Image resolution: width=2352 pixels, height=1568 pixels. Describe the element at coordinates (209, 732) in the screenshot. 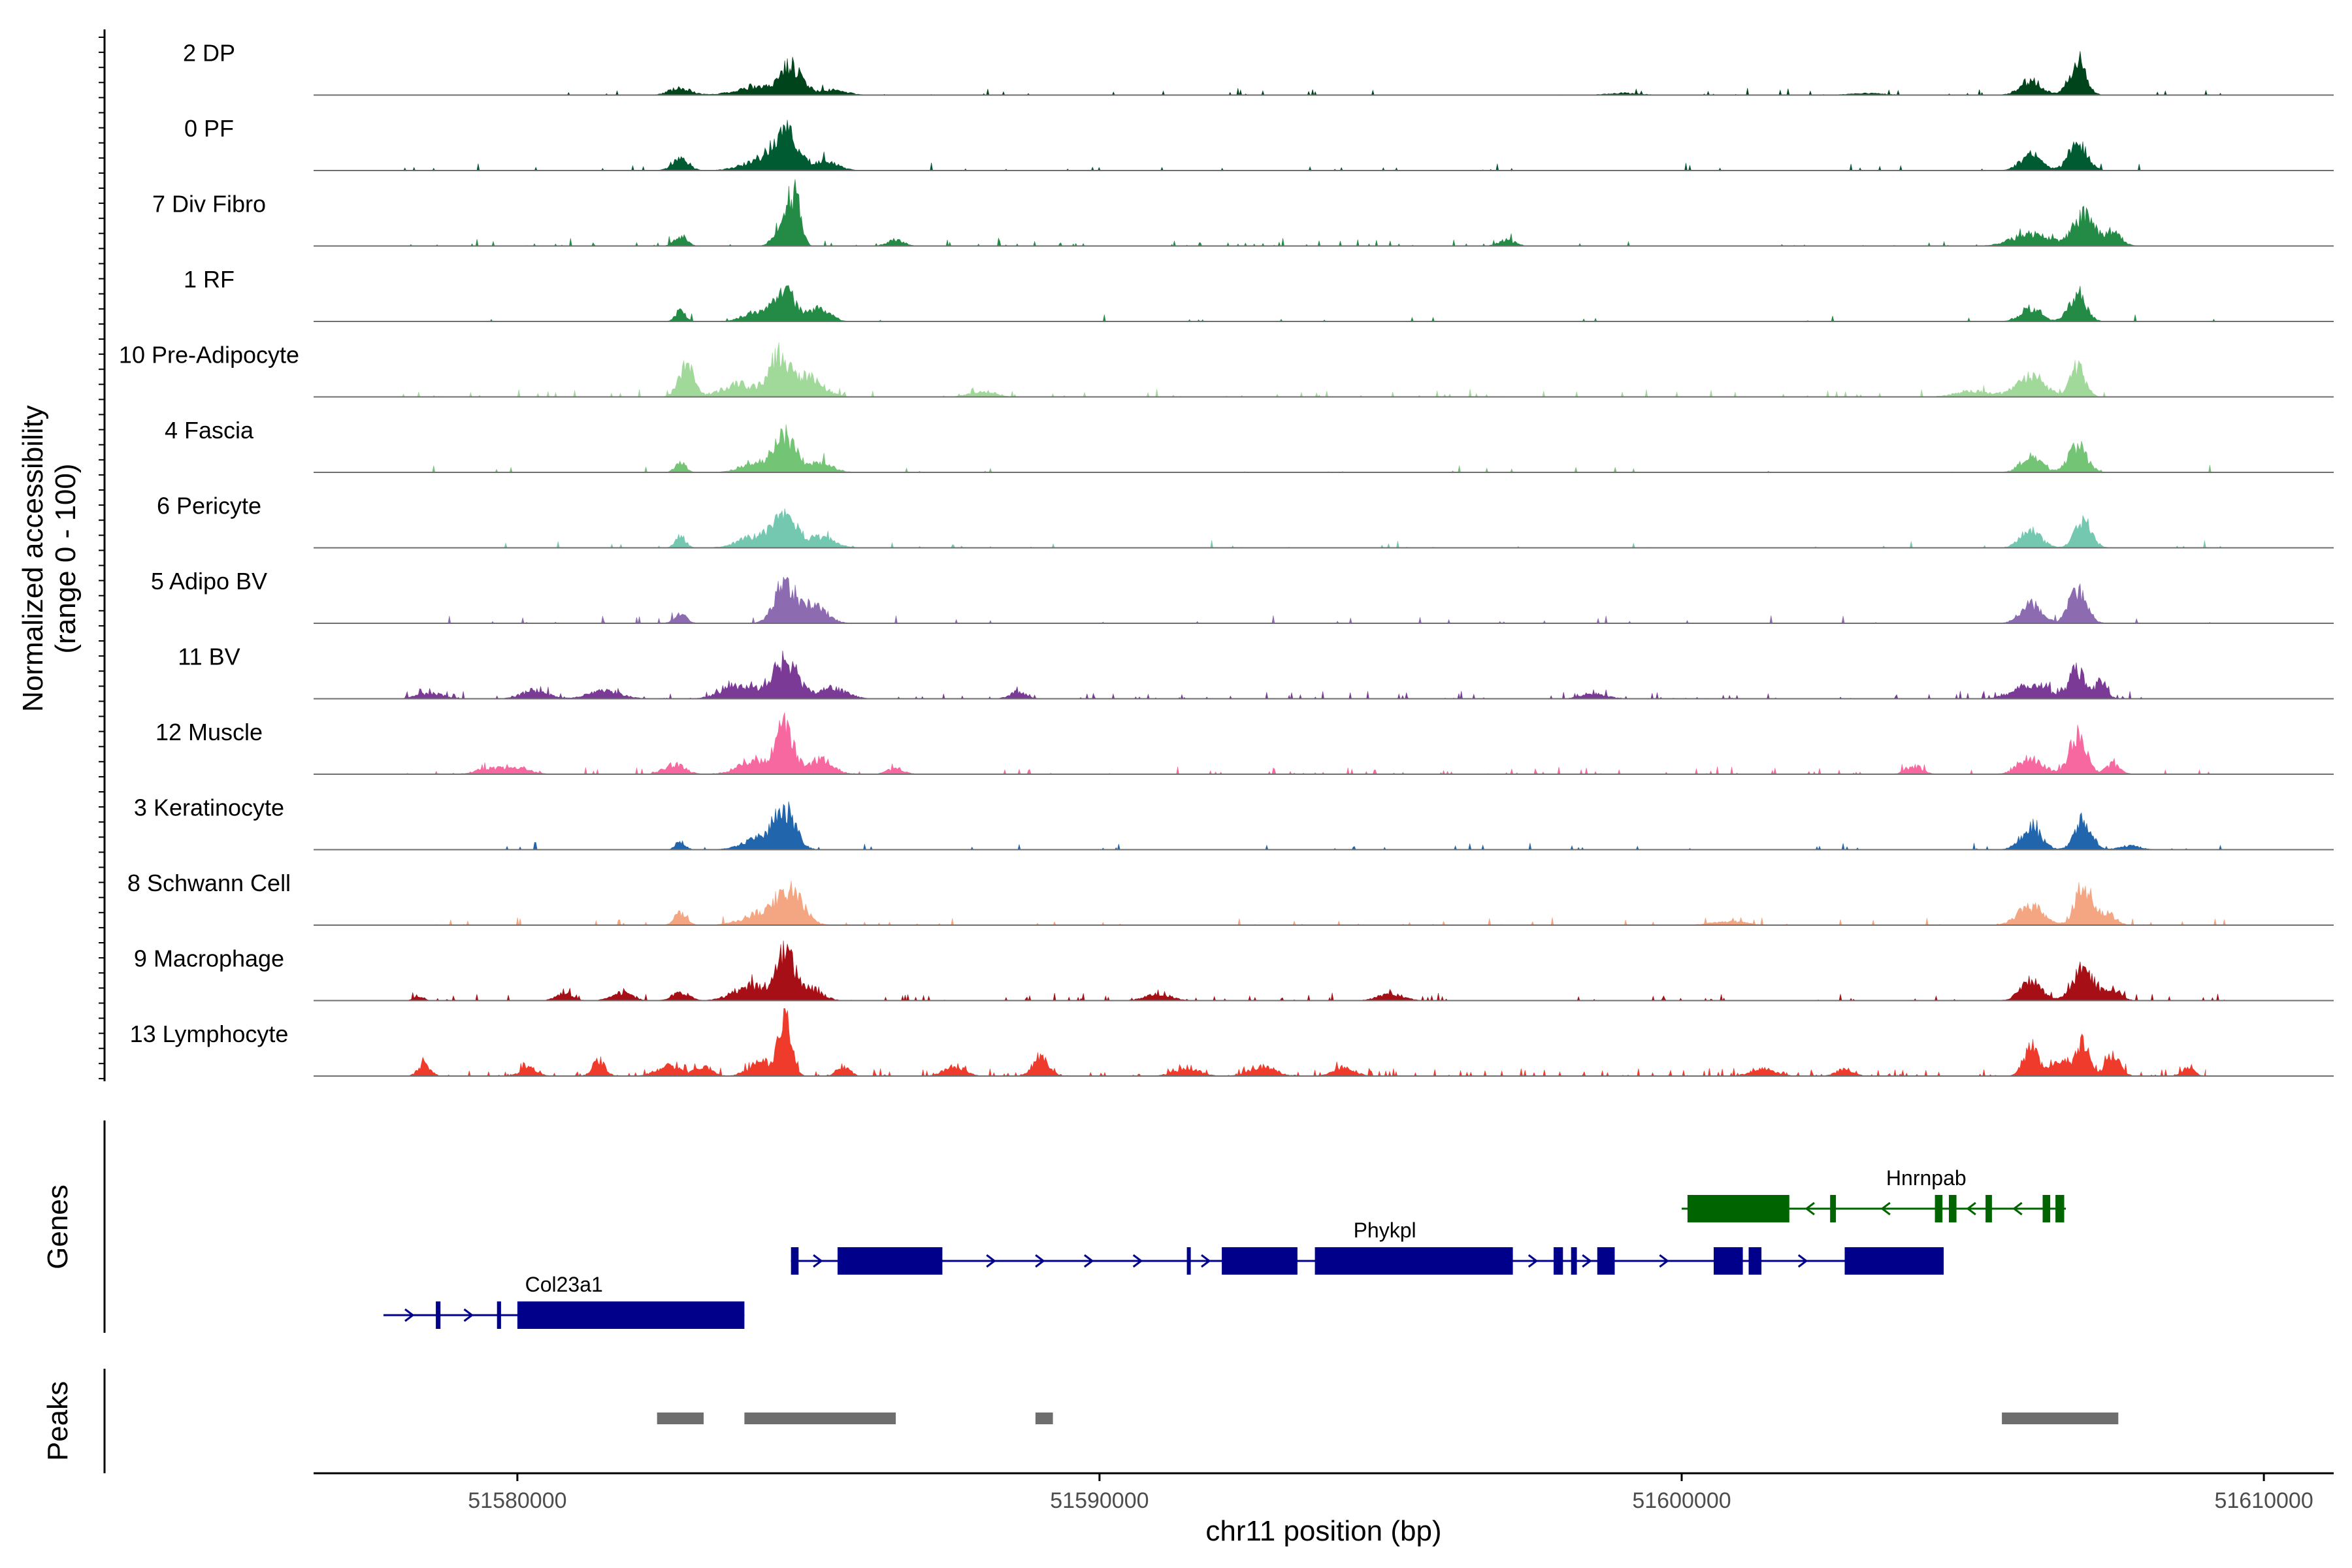

I see `track-label: 12 Muscle` at that location.